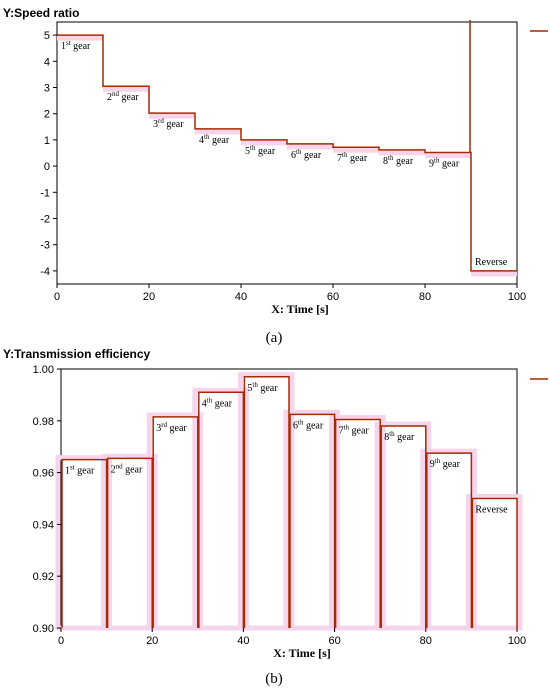 The height and width of the screenshot is (690, 550). What do you see at coordinates (41, 13) in the screenshot?
I see `speed-ratio-title: Y:Speed ratio` at bounding box center [41, 13].